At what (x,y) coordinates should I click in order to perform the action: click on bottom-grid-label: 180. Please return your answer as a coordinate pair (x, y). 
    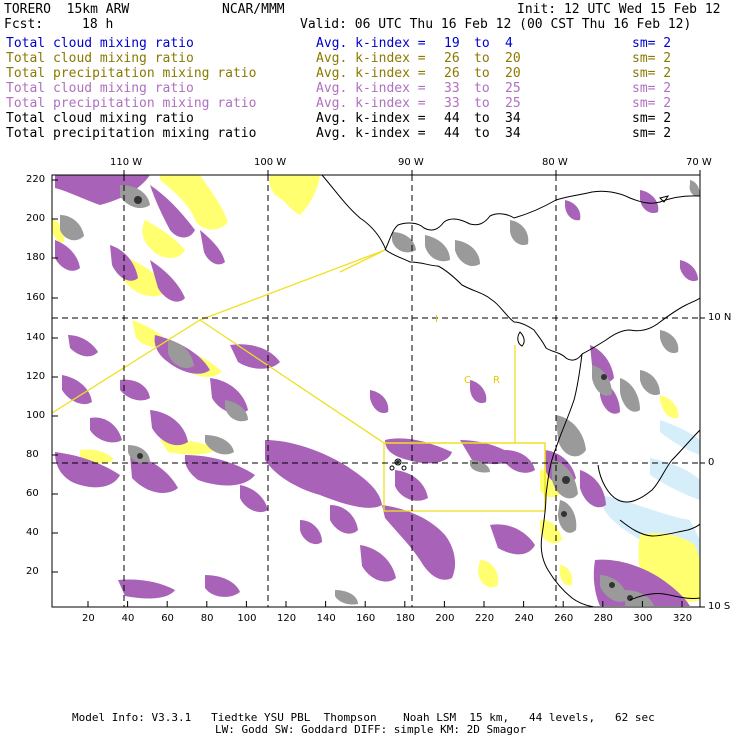
    Looking at the image, I should click on (405, 618).